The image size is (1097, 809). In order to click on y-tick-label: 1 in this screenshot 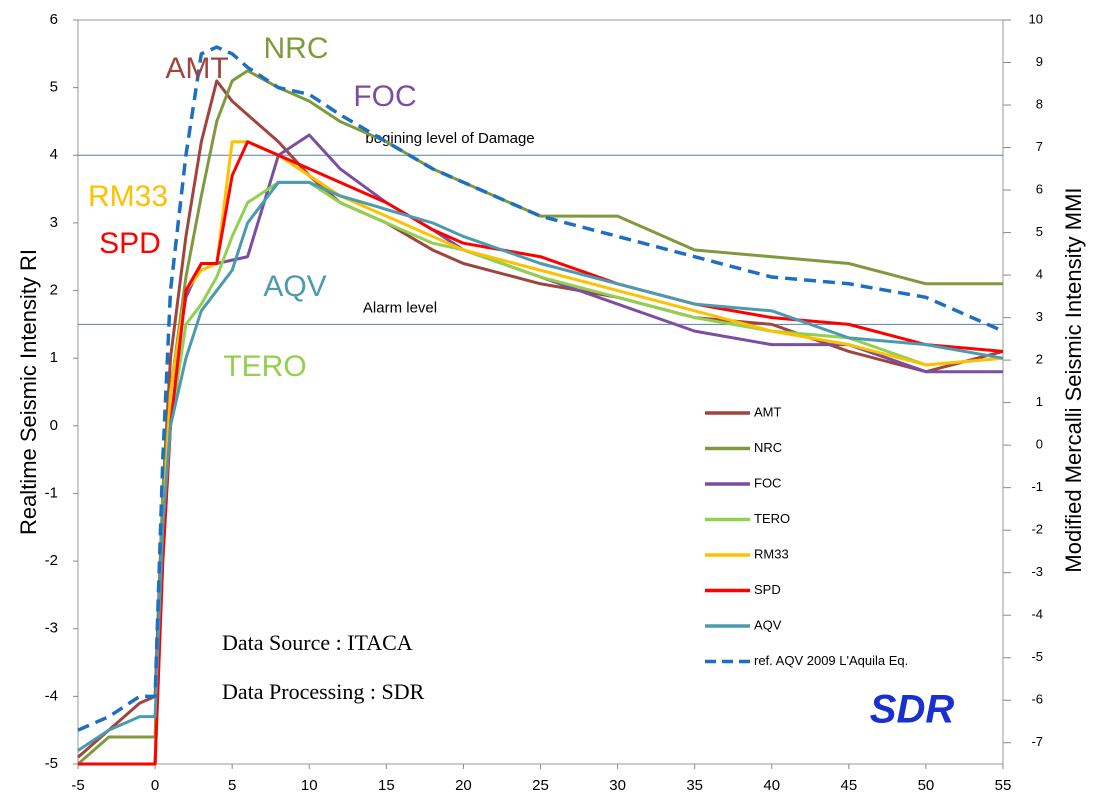, I will do `click(54, 357)`.